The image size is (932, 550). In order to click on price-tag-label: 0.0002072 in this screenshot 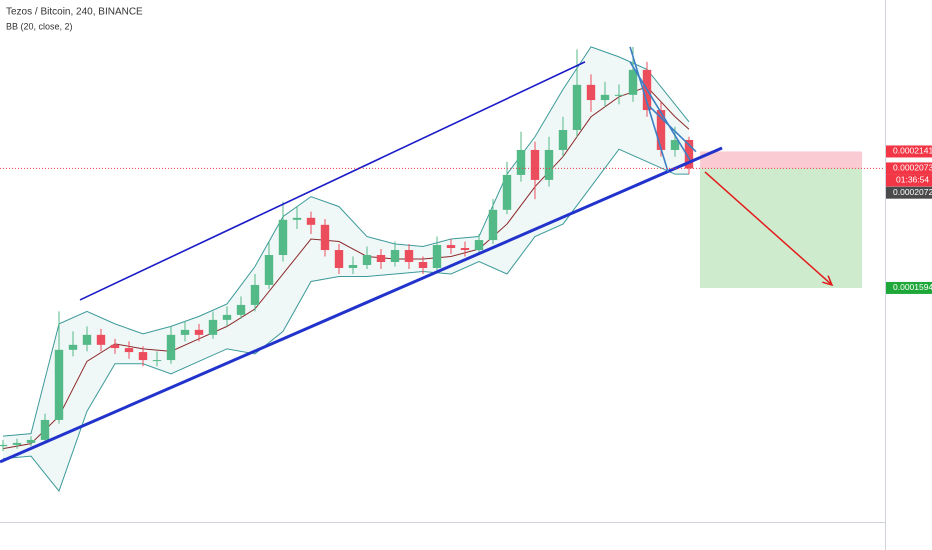, I will do `click(912, 192)`.